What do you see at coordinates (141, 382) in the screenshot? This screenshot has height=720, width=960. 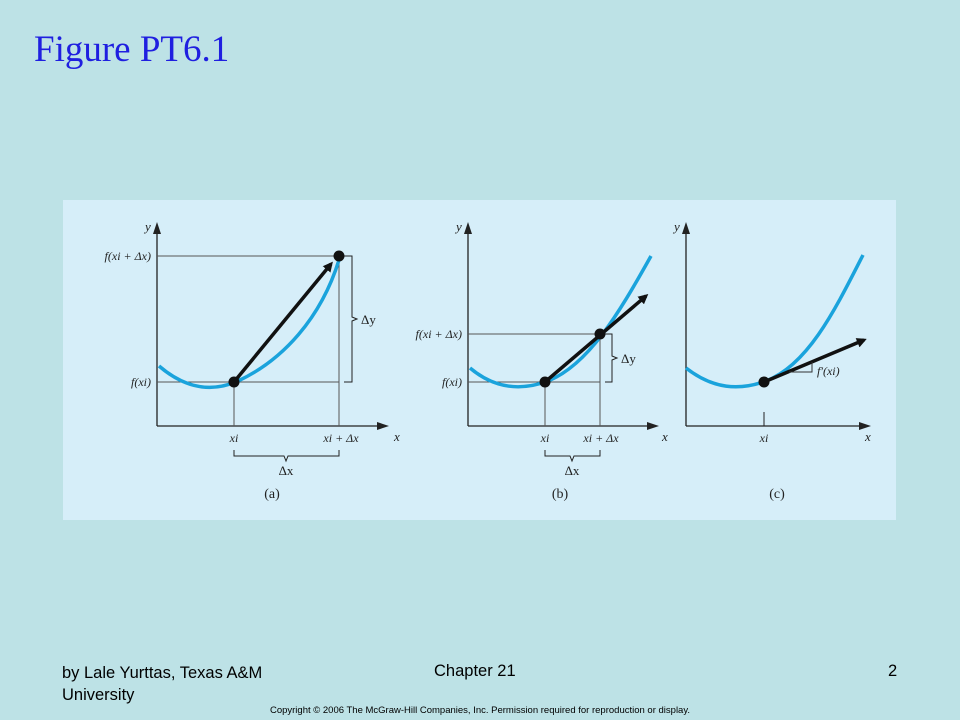 I see `panel-a-y-tick-bottom: f(xi)` at bounding box center [141, 382].